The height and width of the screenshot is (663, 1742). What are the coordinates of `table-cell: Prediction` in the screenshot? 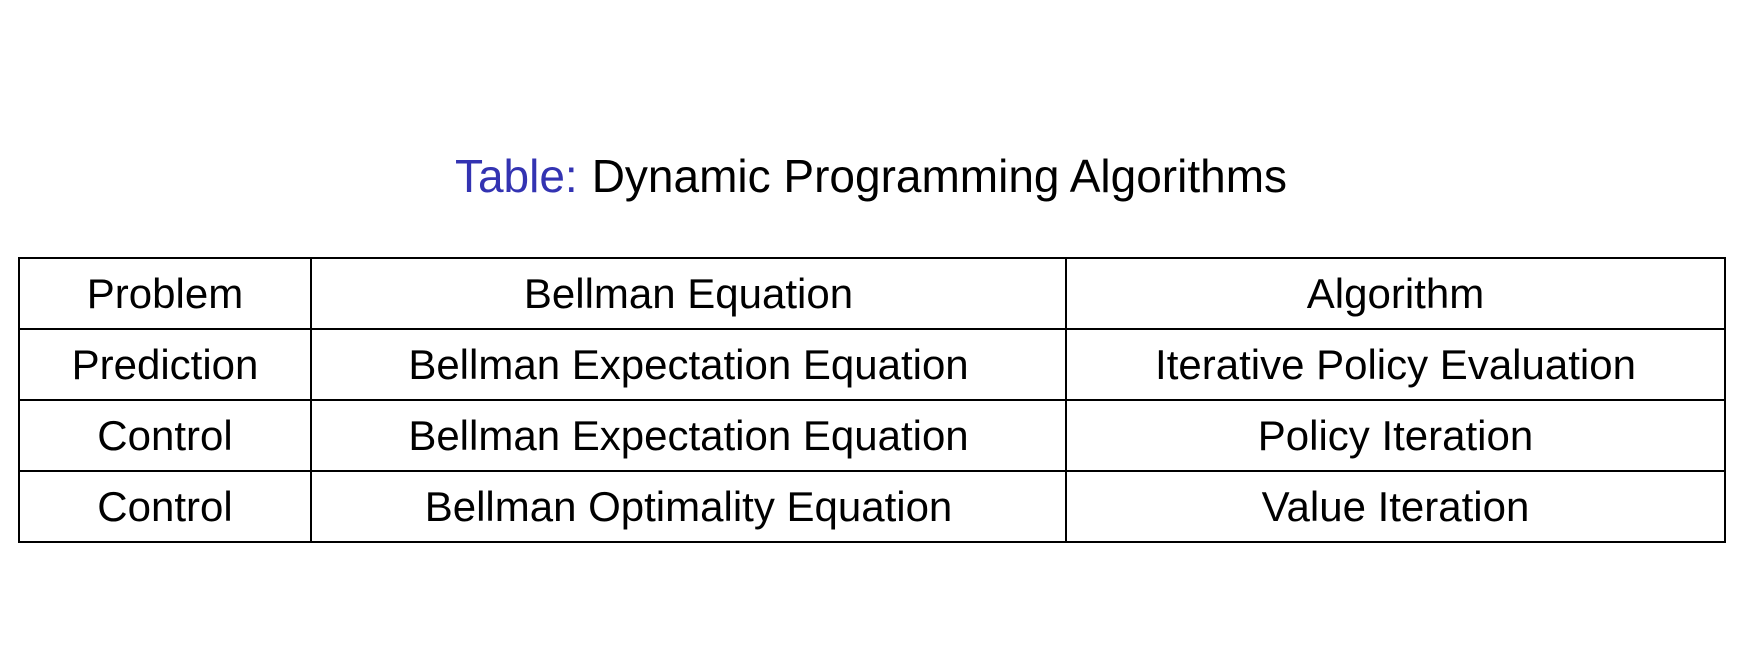 It's located at (165, 364).